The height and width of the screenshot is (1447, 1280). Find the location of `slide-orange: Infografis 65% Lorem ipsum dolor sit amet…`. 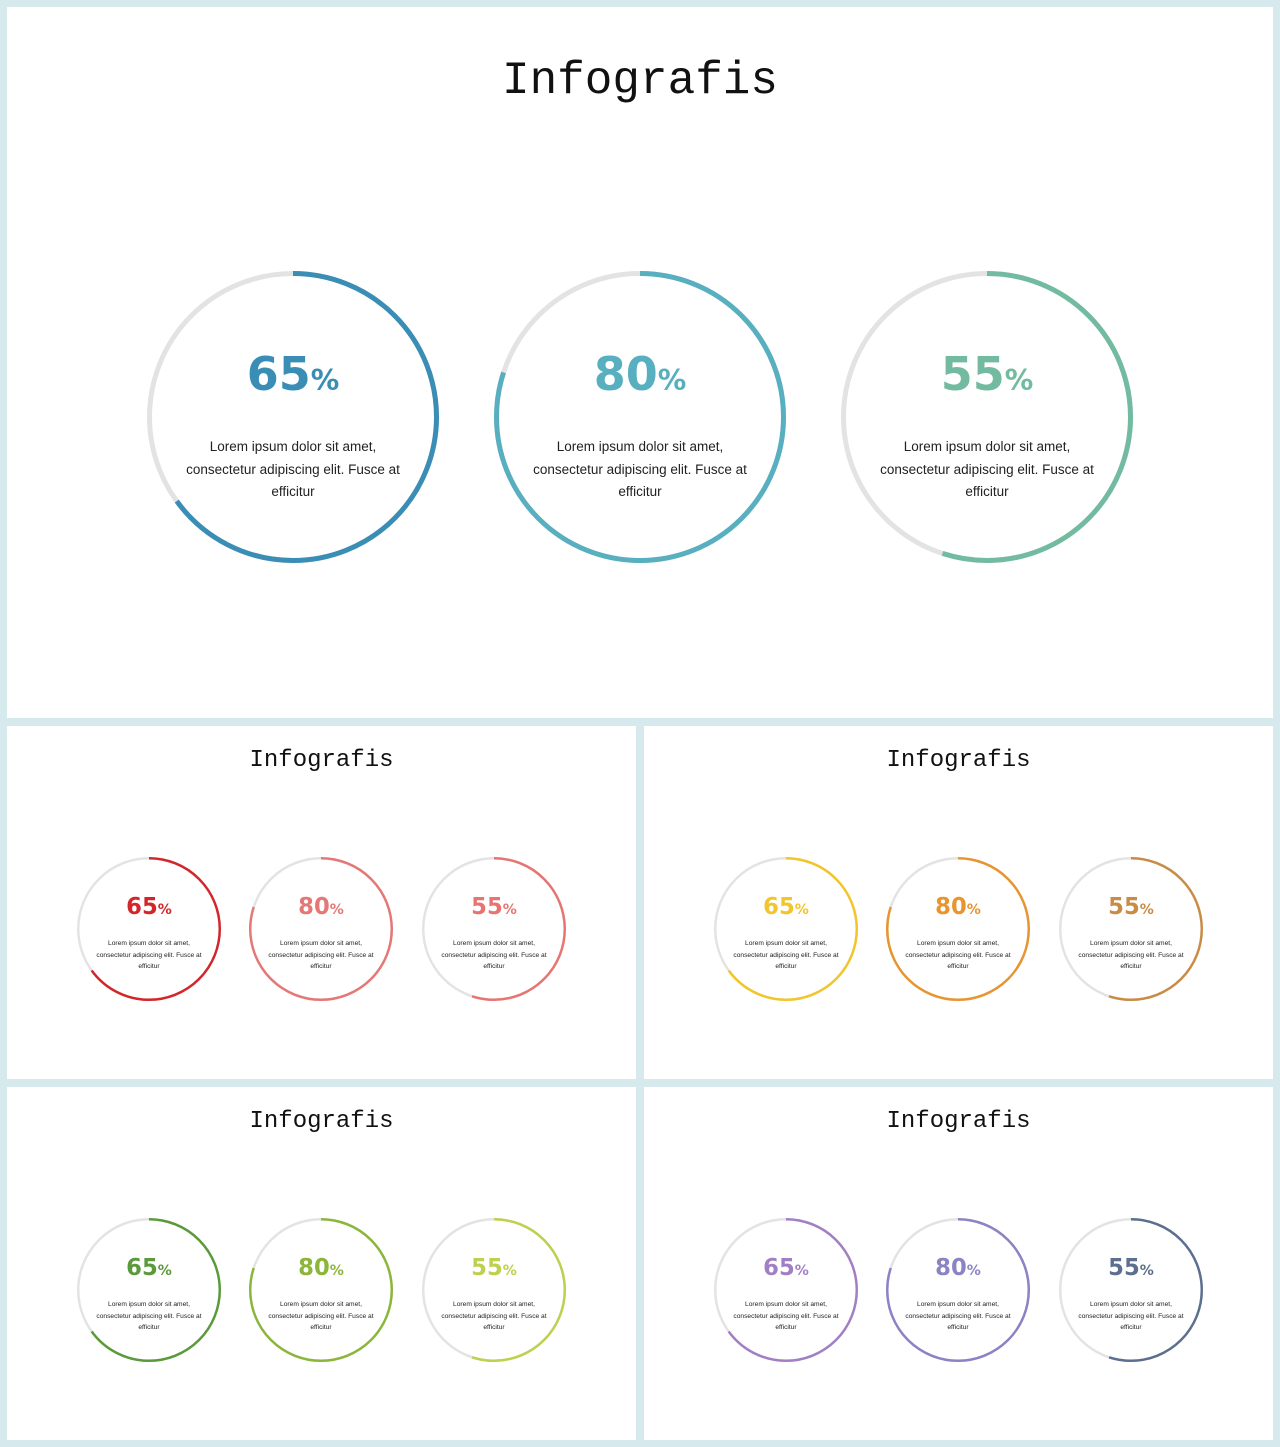

slide-orange: Infografis 65% Lorem ipsum dolor sit amet… is located at coordinates (958, 902).